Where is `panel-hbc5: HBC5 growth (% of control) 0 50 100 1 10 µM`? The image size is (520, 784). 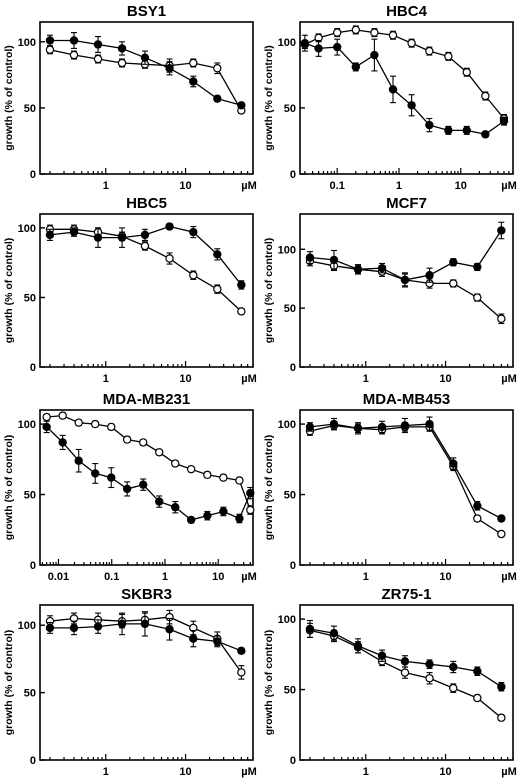
panel-hbc5: HBC5 growth (% of control) 0 50 100 1 10 µM is located at coordinates (130, 290).